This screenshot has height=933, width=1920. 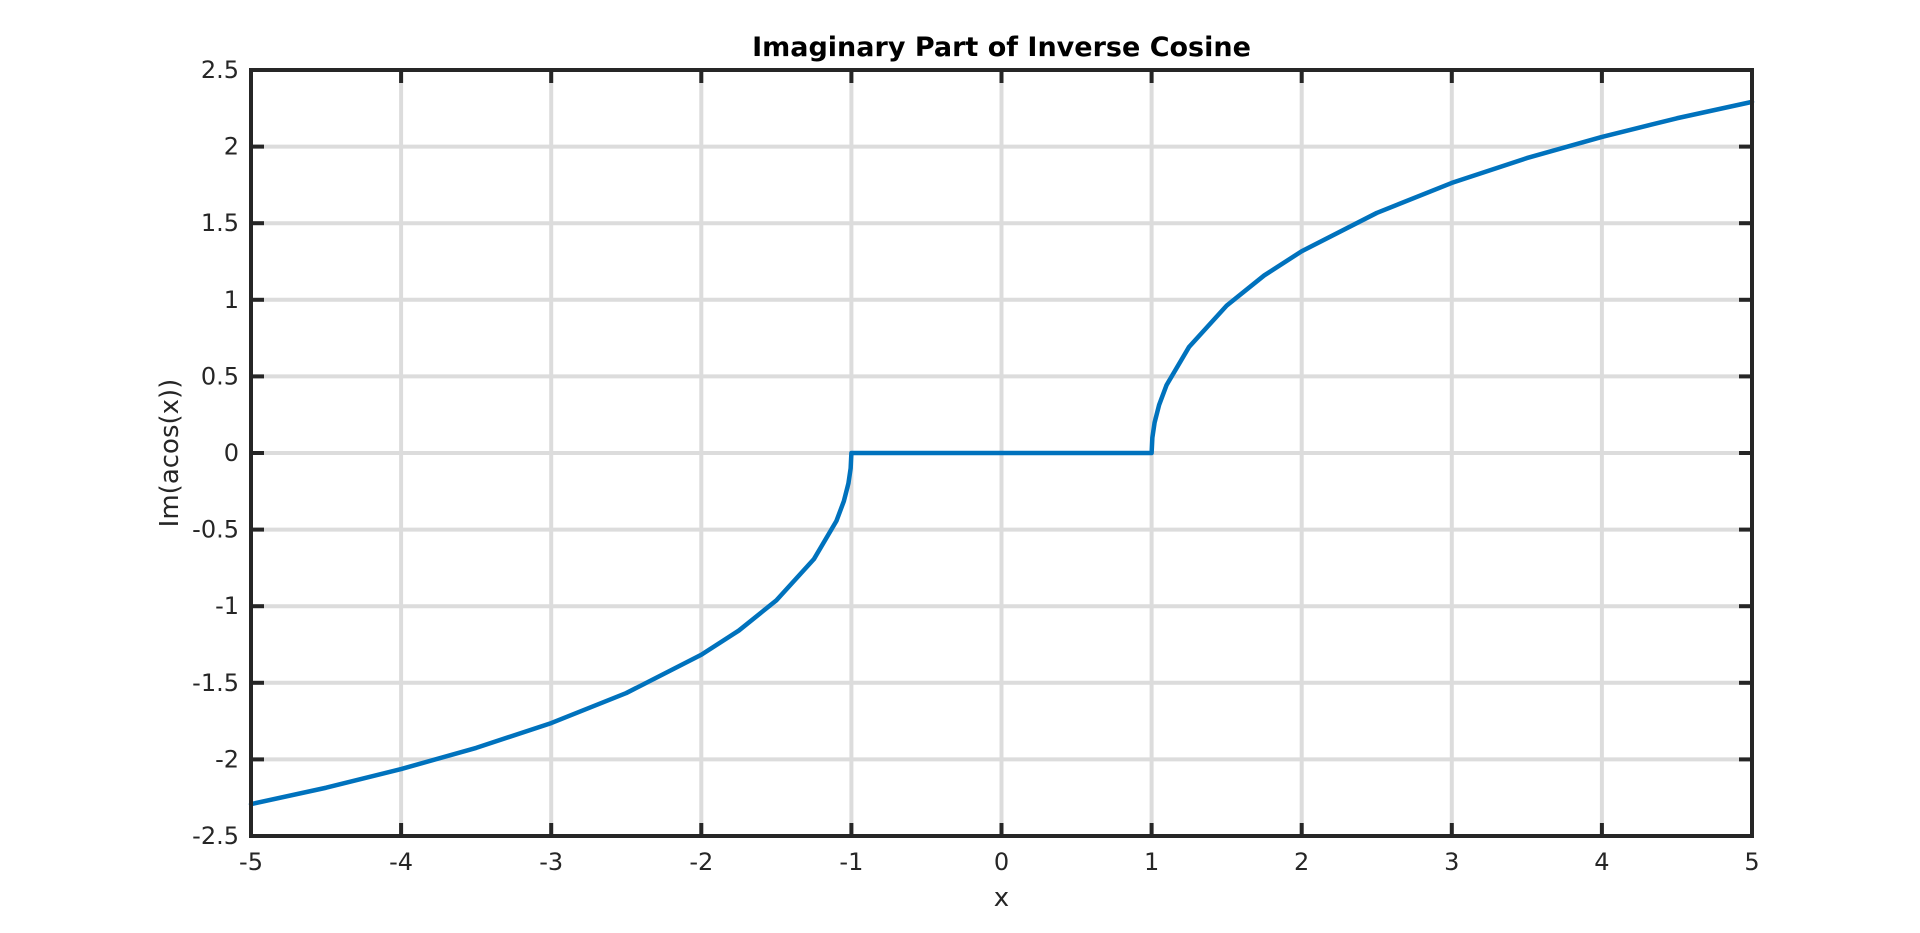 I want to click on x-tick-label: 2, so click(x=1301, y=862).